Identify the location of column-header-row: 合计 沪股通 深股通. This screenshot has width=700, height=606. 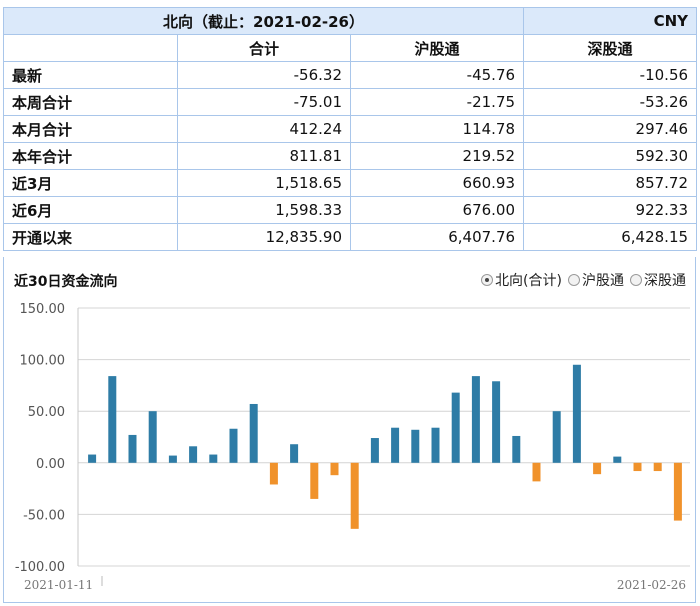
(350, 48).